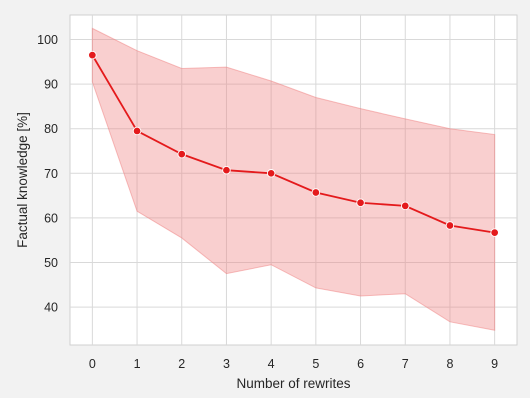  Describe the element at coordinates (51, 218) in the screenshot. I see `y-tick-label: 60` at that location.